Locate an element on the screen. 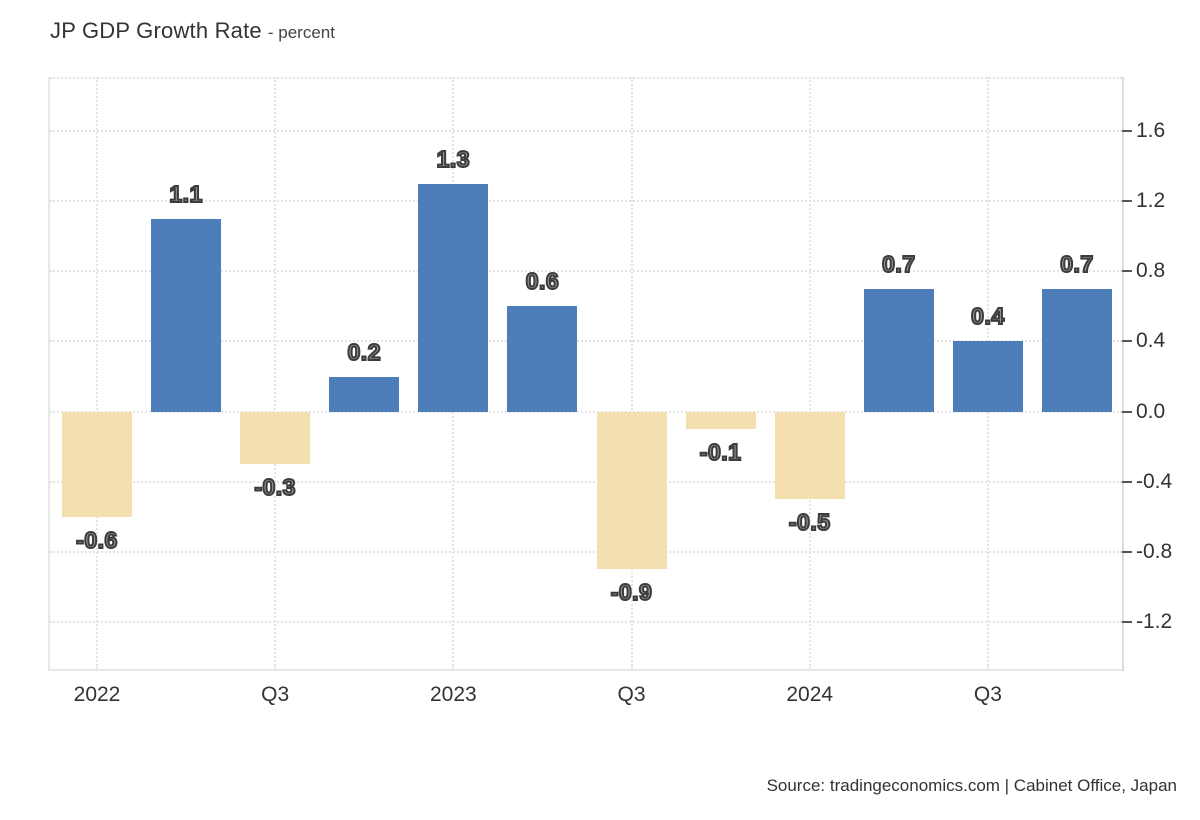 Image resolution: width=1200 pixels, height=820 pixels. y-axis-line is located at coordinates (1123, 374).